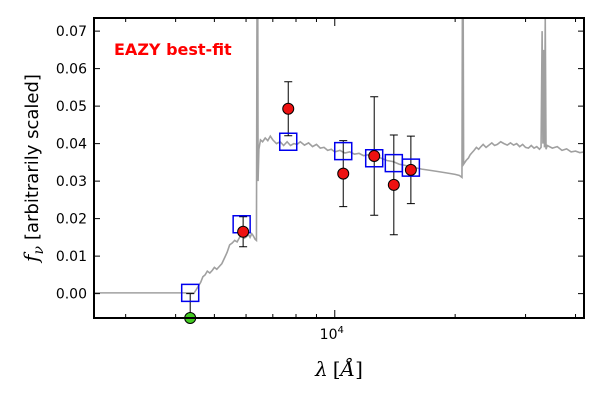  I want to click on y-tick-label-5: 0.05, so click(71, 107).